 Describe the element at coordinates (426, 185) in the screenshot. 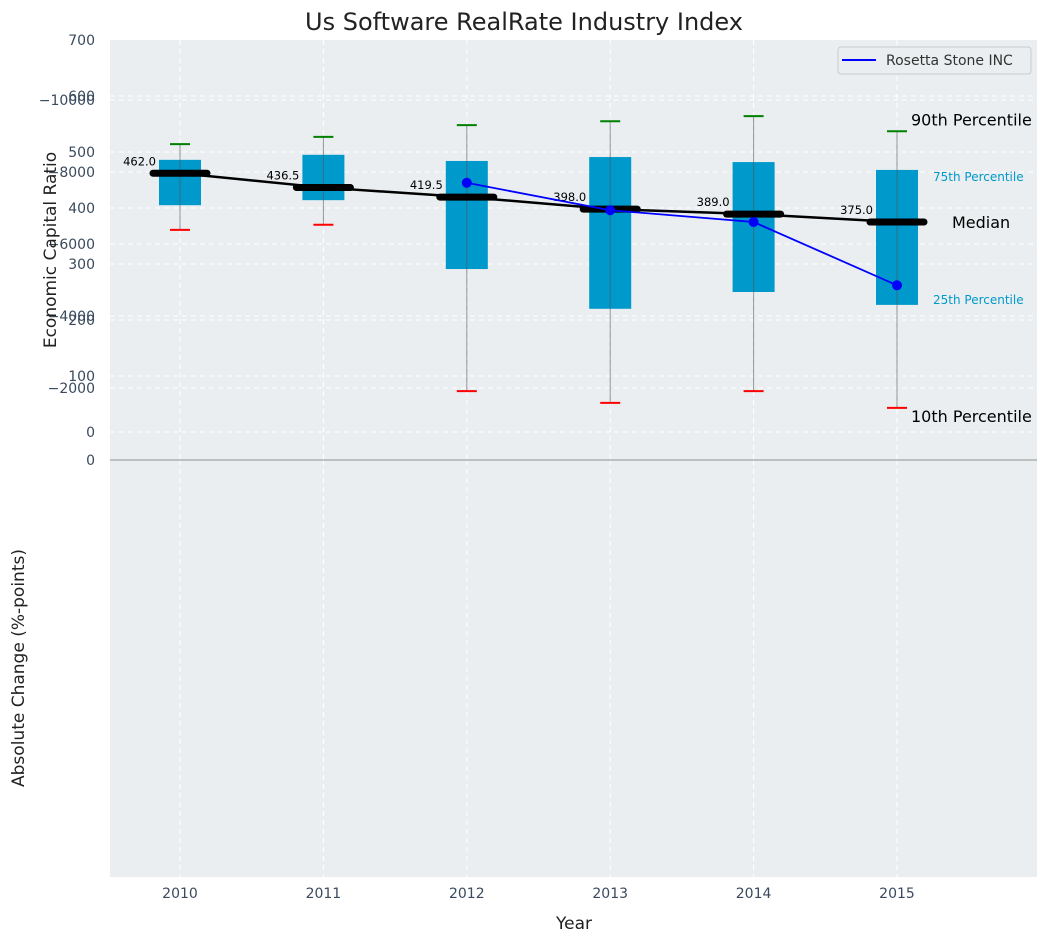

I see `median-value-label: 419.5` at that location.